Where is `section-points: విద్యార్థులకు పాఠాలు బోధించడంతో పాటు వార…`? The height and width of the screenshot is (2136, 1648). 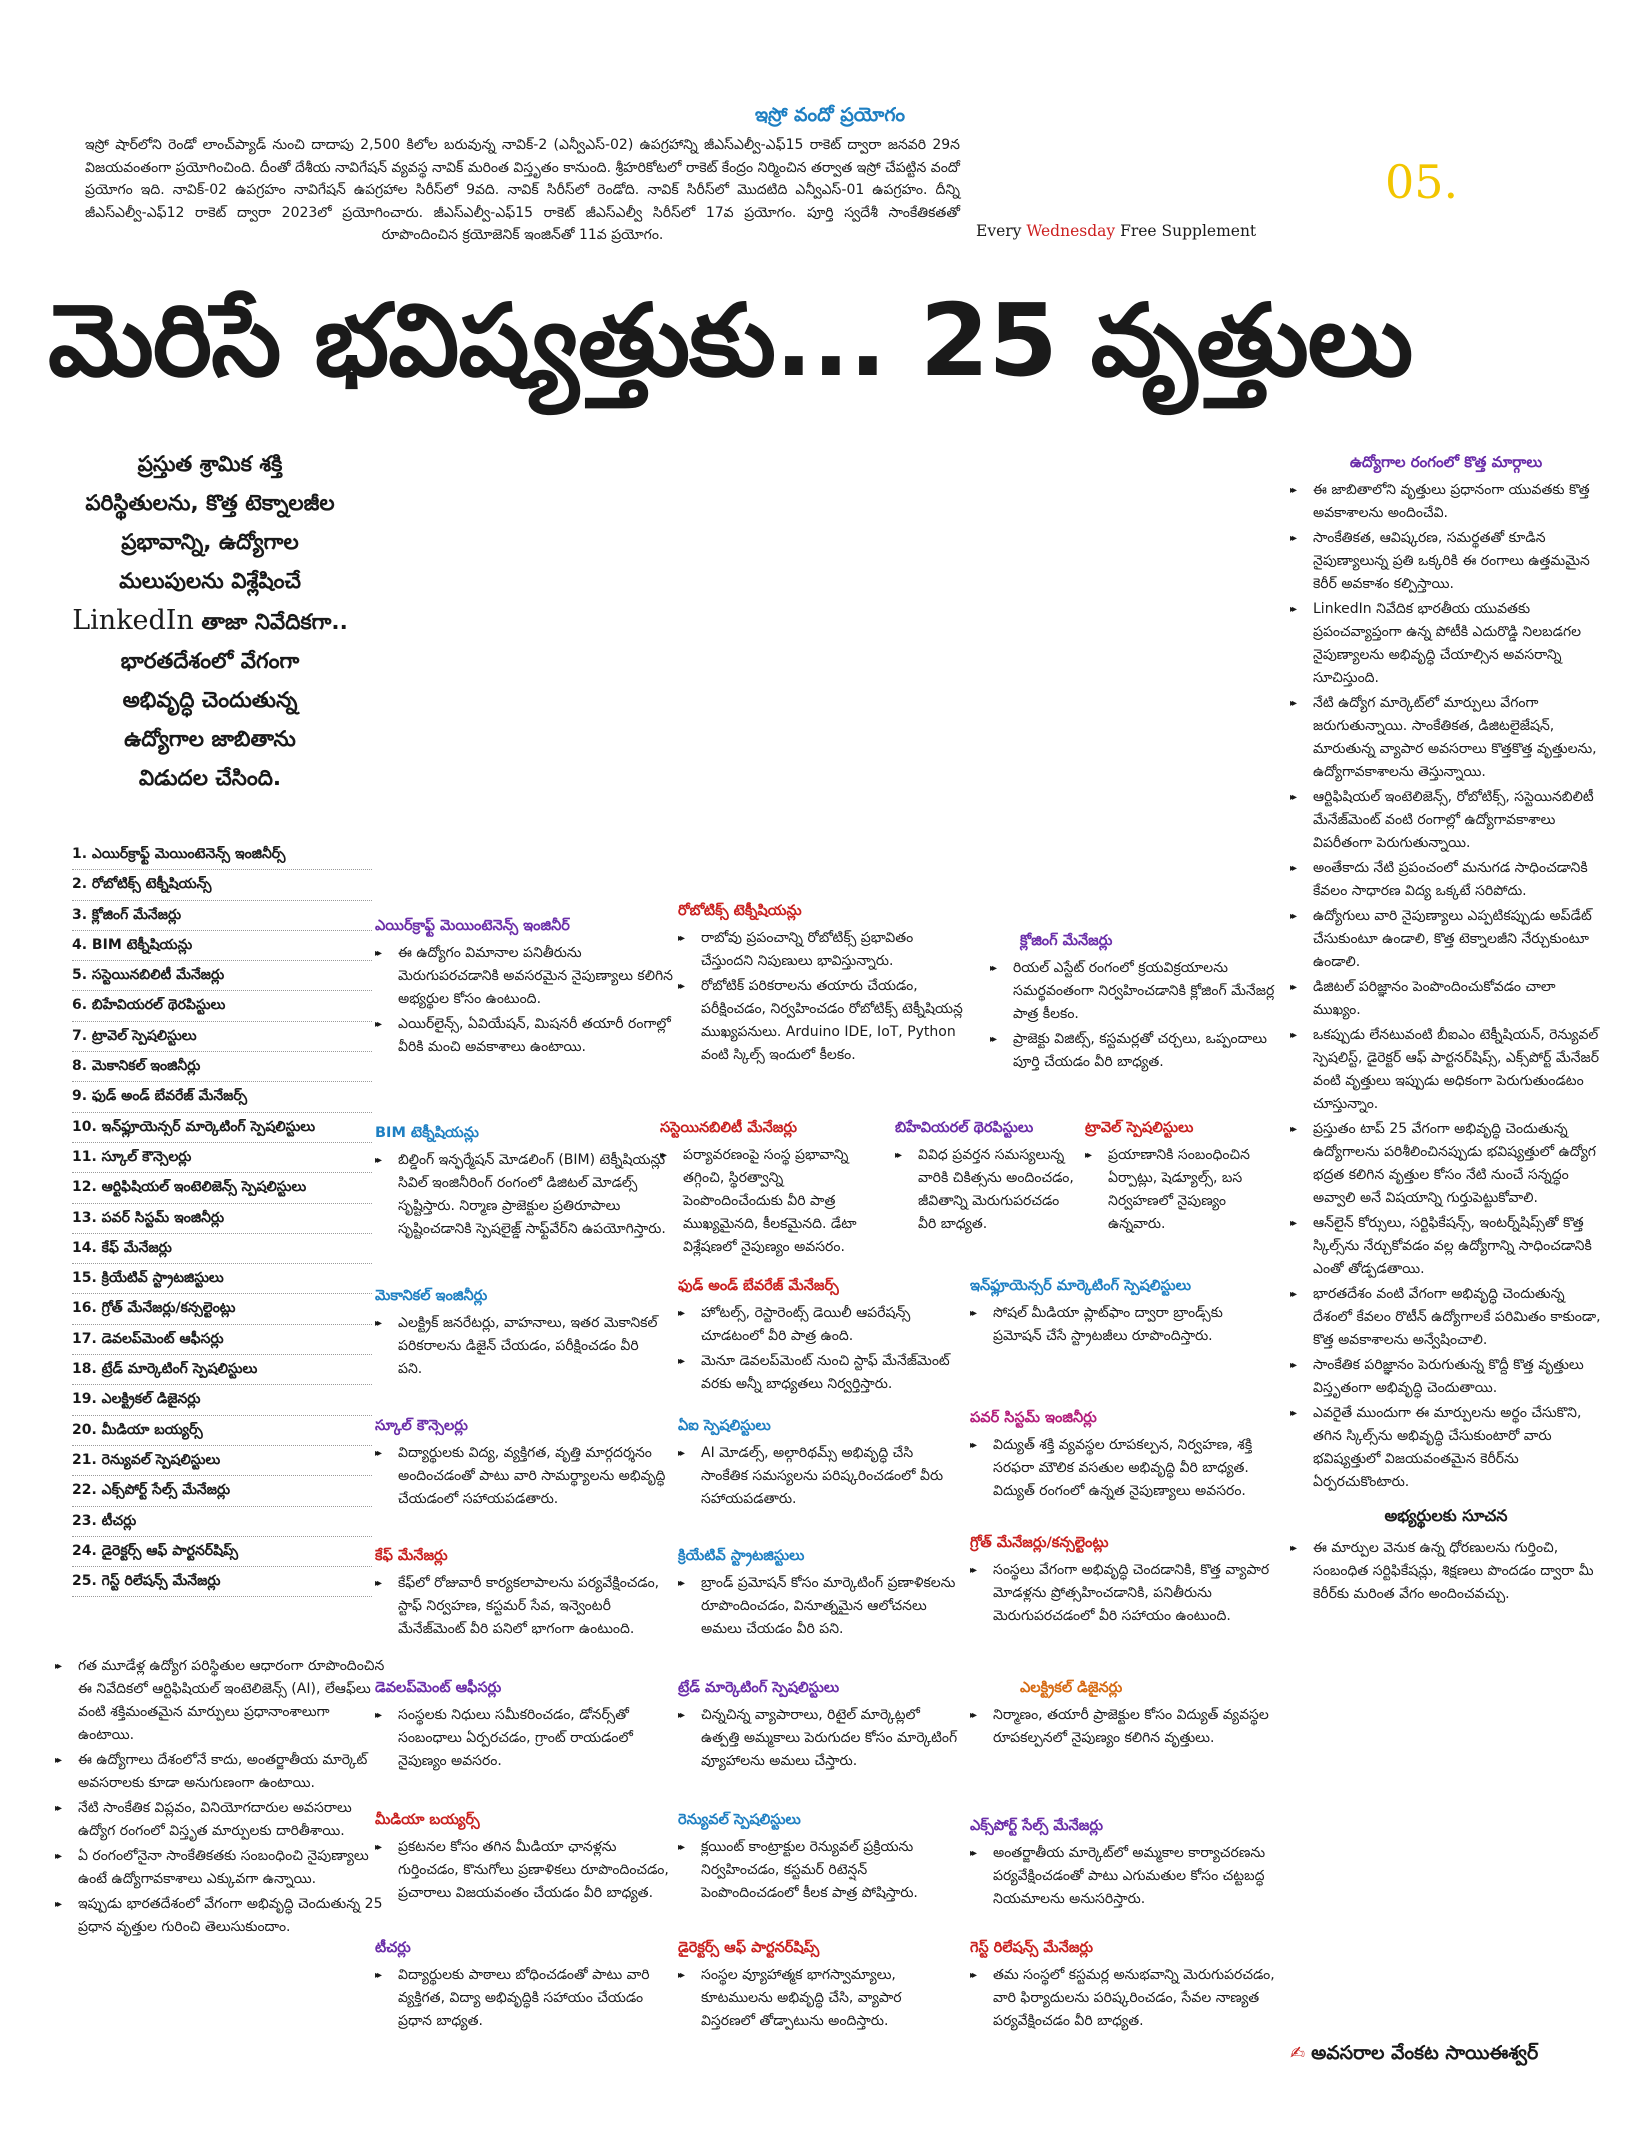
section-points: విద్యార్థులకు పాఠాలు బోధించడంతో పాటు వార… is located at coordinates (522, 1998).